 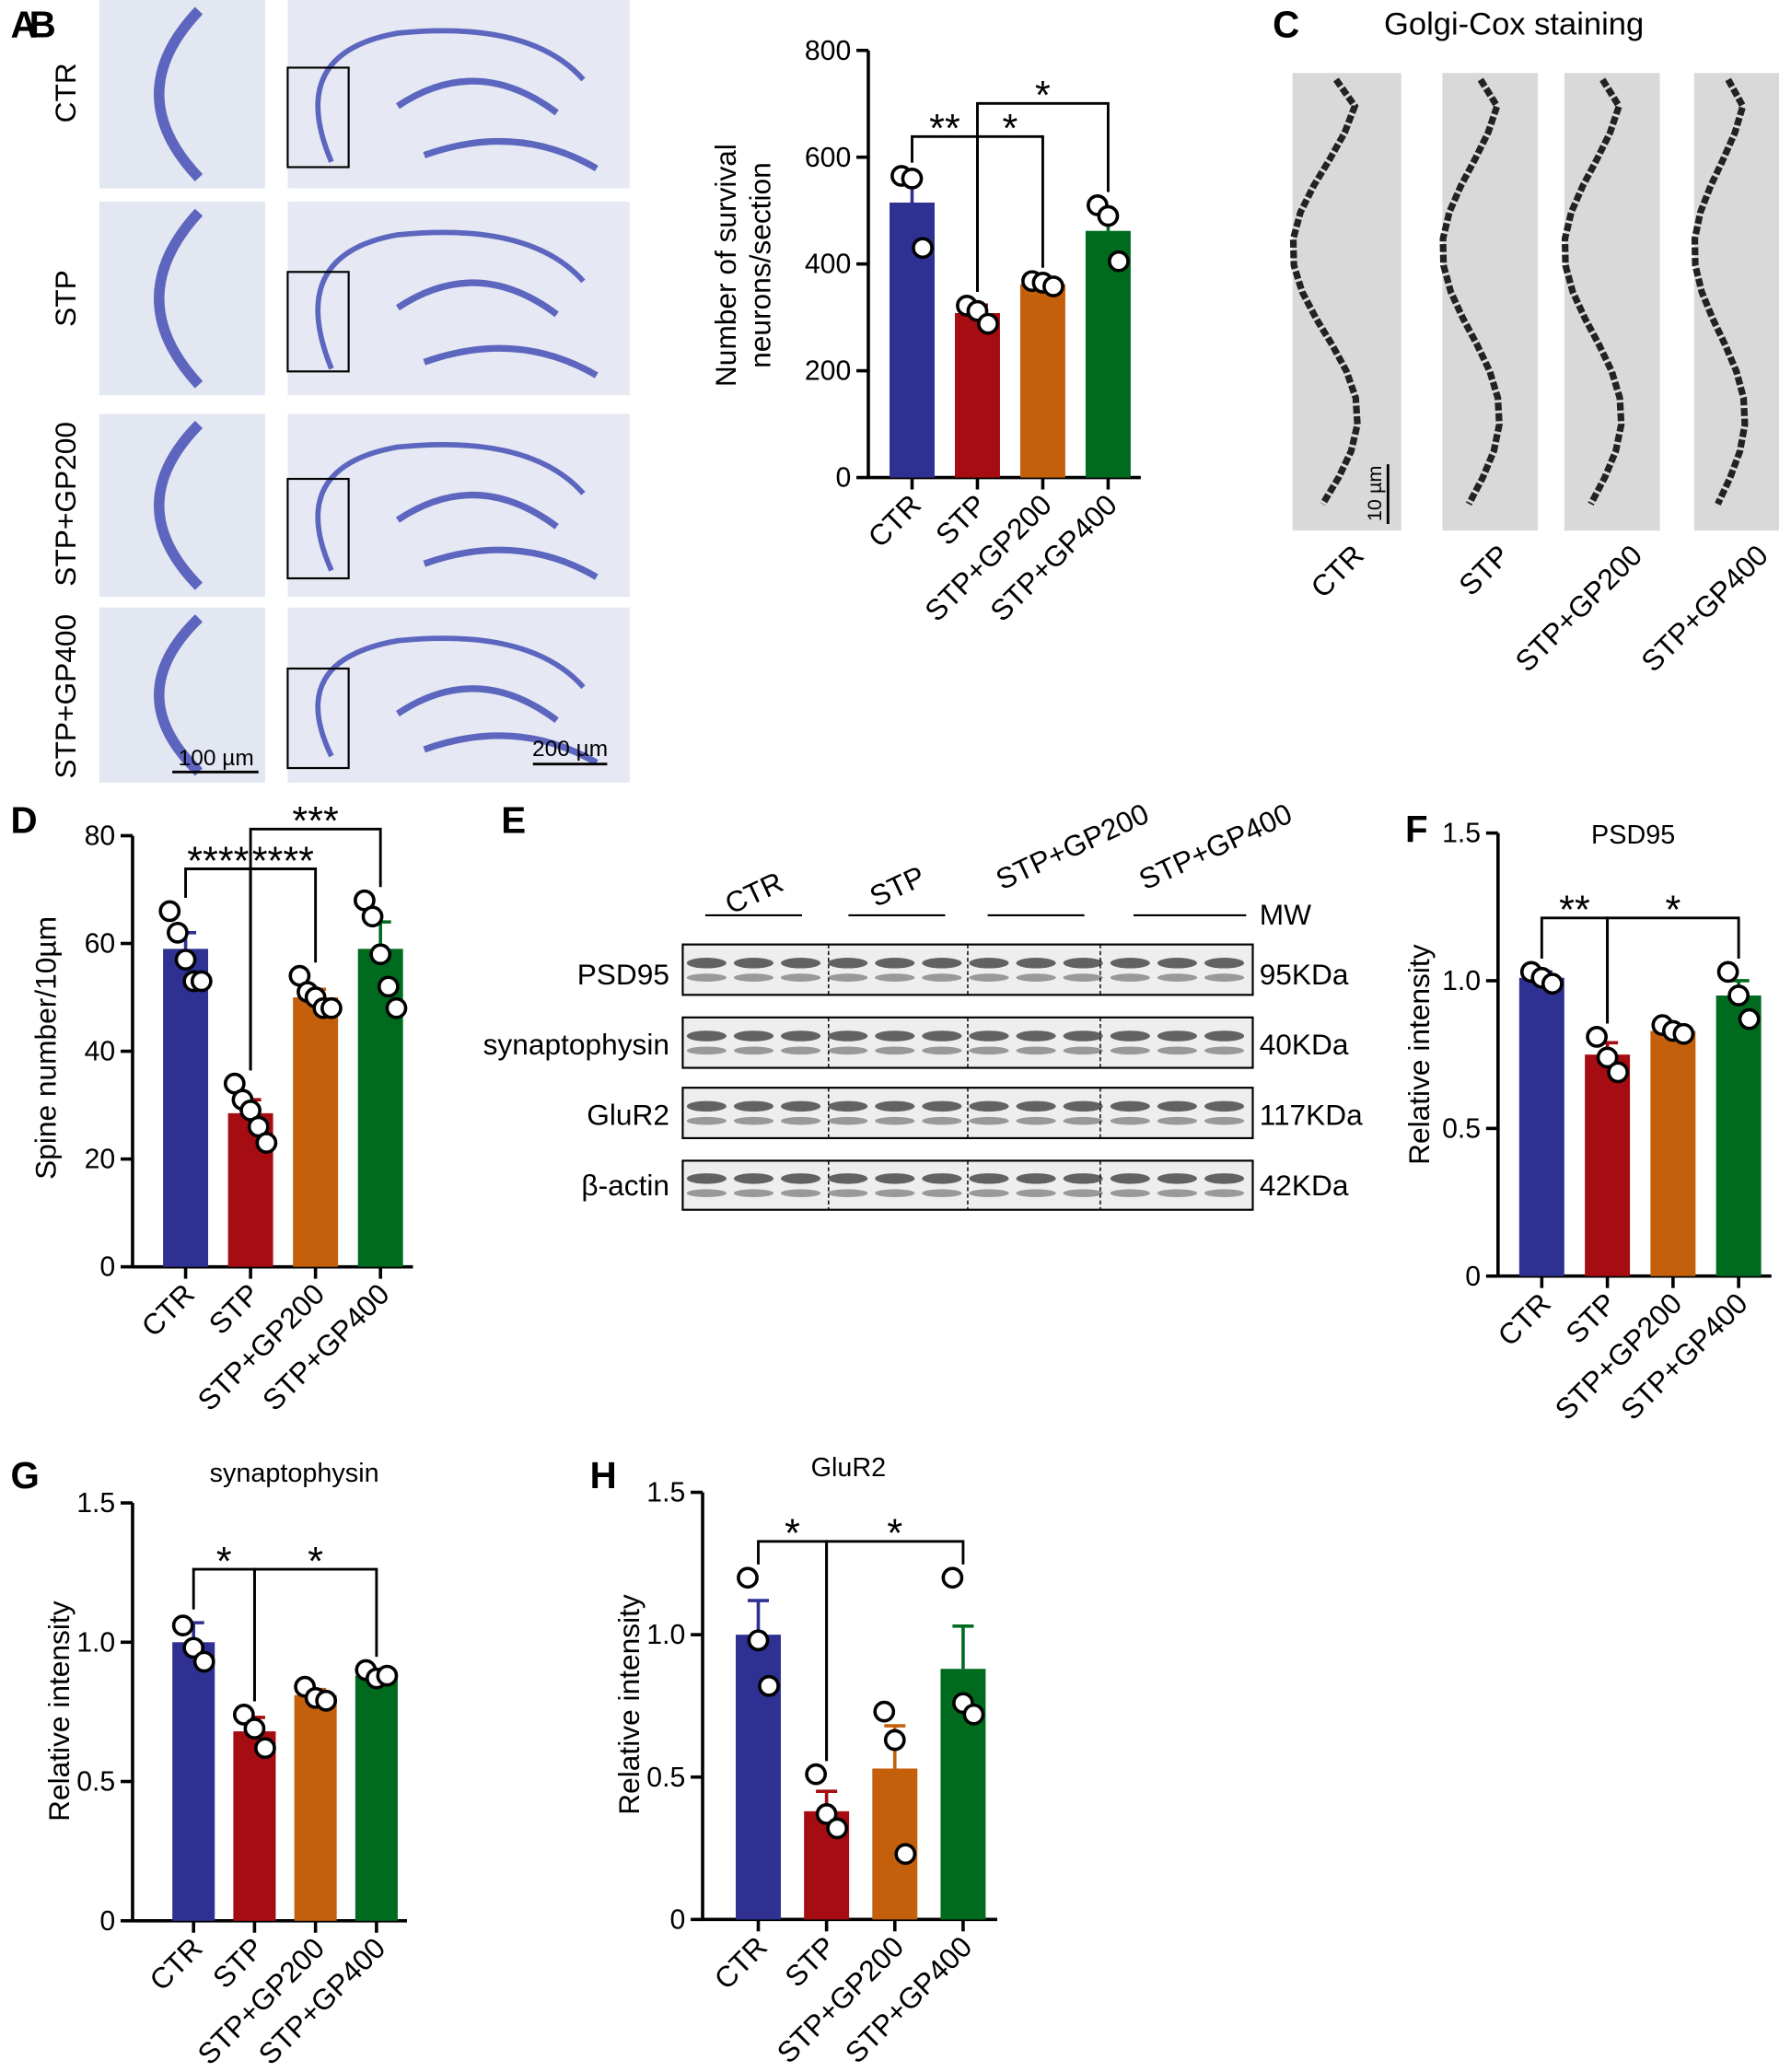 What do you see at coordinates (968, 1062) in the screenshot?
I see `panel-e-blot` at bounding box center [968, 1062].